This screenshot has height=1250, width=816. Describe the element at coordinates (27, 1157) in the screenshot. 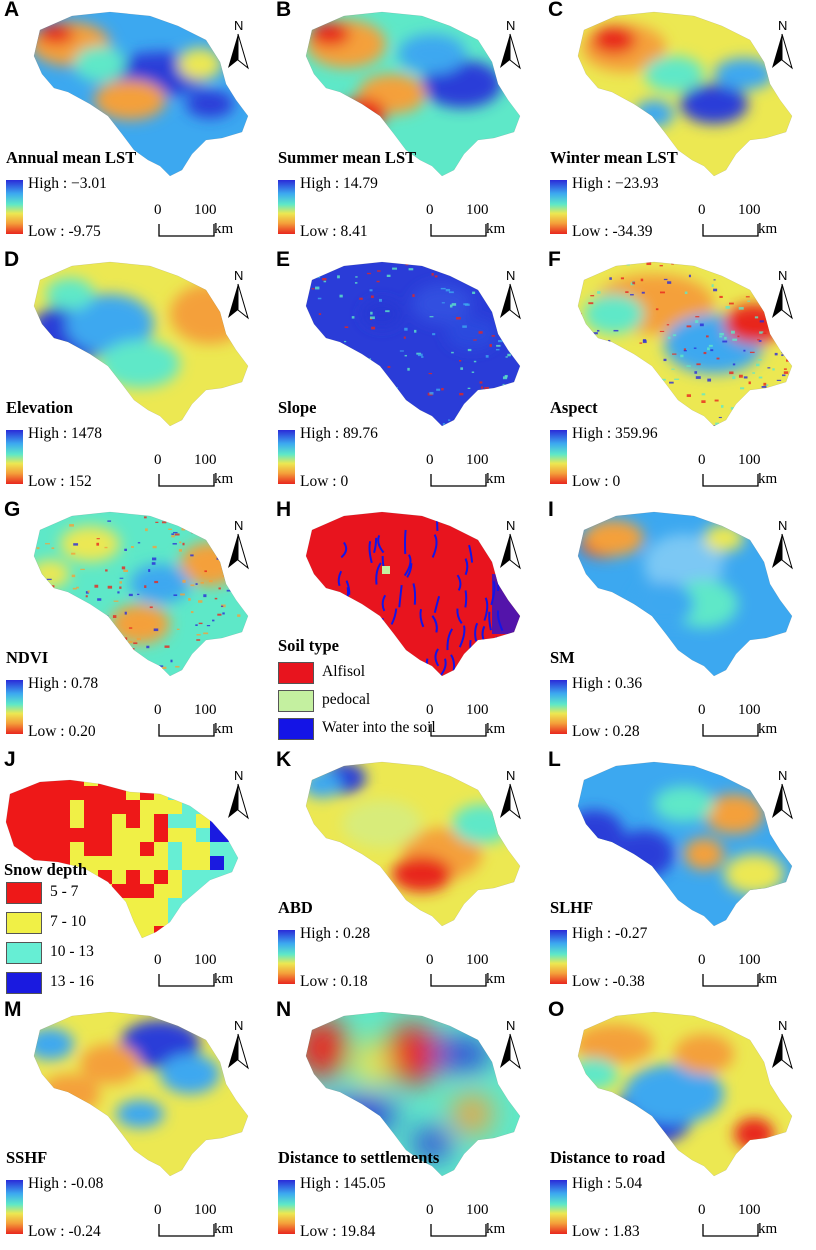

I see `map-title: SSHF` at that location.